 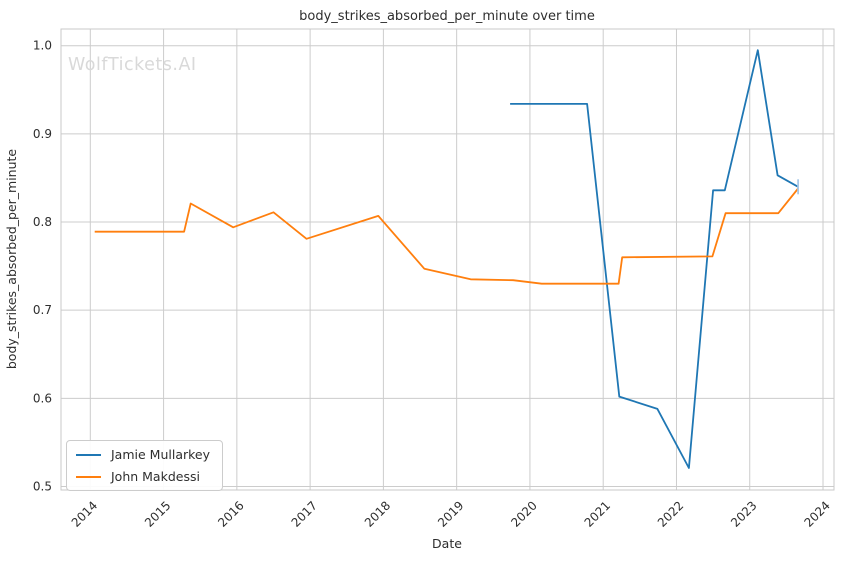 I want to click on x-tick-label: 2021, so click(x=597, y=513).